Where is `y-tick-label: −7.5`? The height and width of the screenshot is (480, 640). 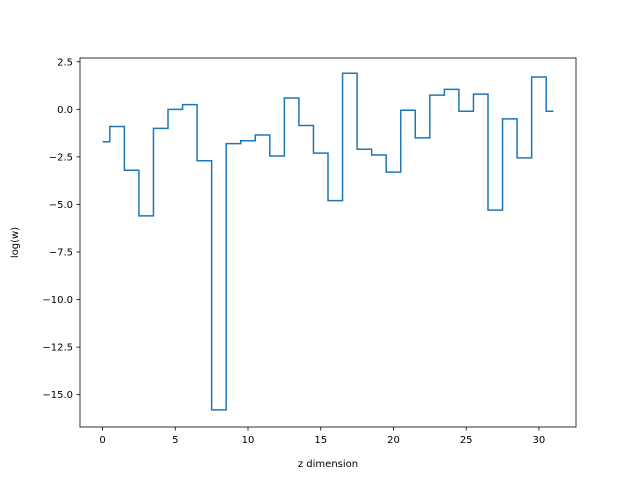 y-tick-label: −7.5 is located at coordinates (61, 253).